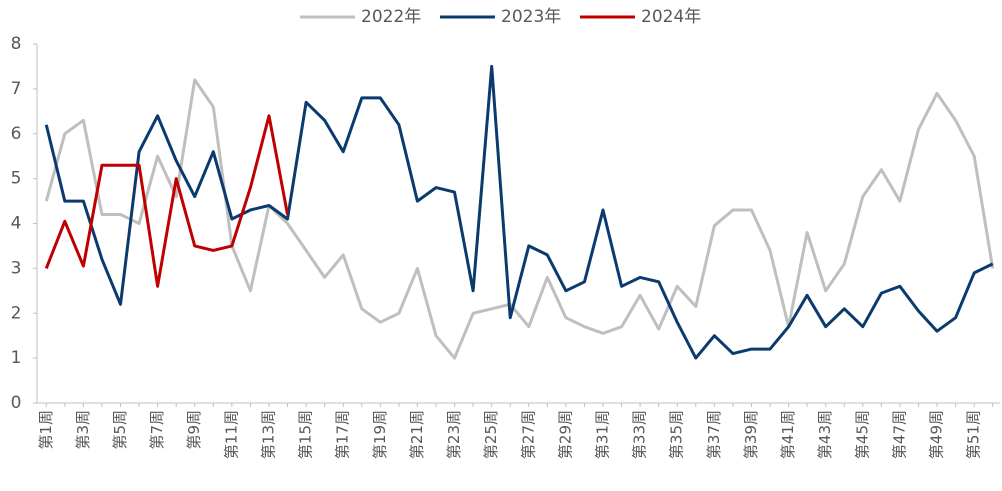 This screenshot has width=1002, height=491. What do you see at coordinates (391, 17) in the screenshot?
I see `legend-label: 2022年` at bounding box center [391, 17].